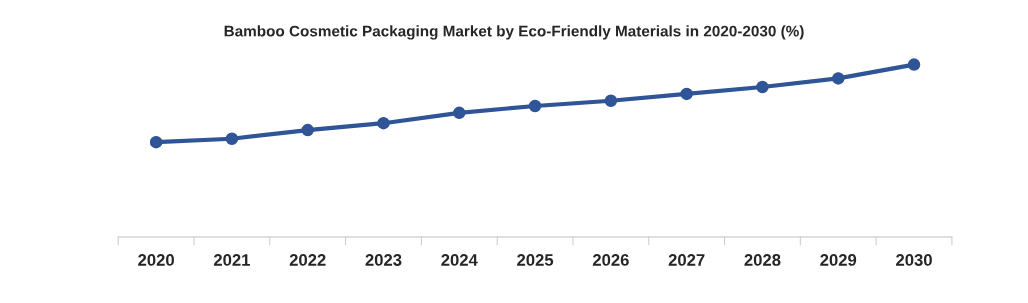  What do you see at coordinates (610, 260) in the screenshot?
I see `x-tick-label: 2026` at bounding box center [610, 260].